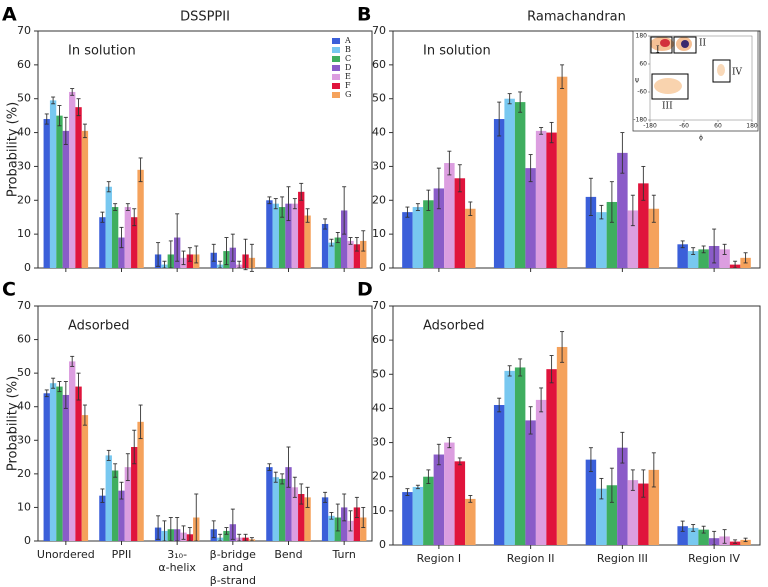 The height and width of the screenshot is (587, 768). I want to click on y-tick-label: 50, so click(379, 98).